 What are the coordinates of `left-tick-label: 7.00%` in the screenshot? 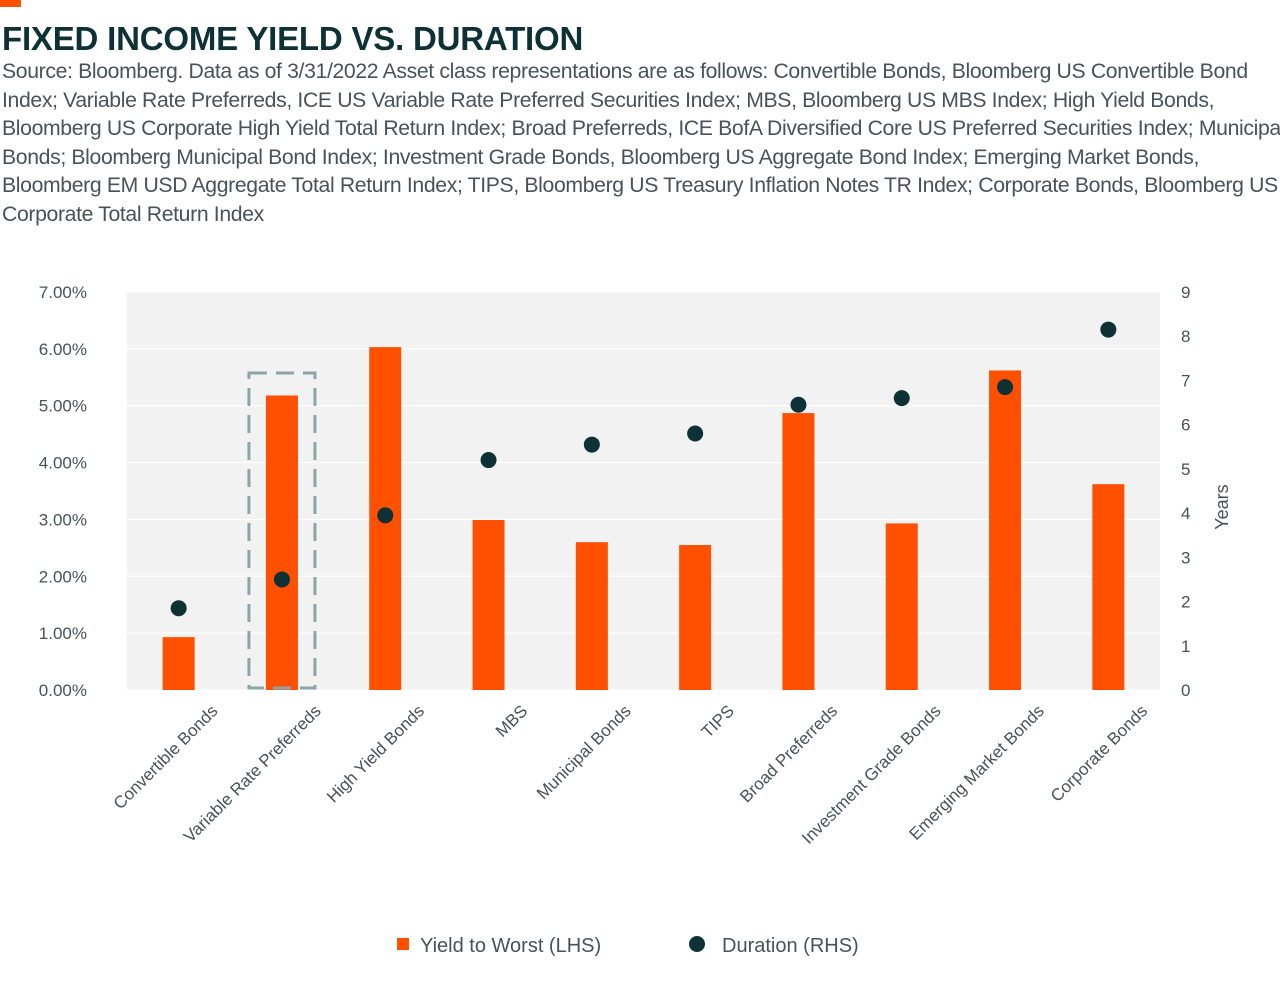 It's located at (63, 292).